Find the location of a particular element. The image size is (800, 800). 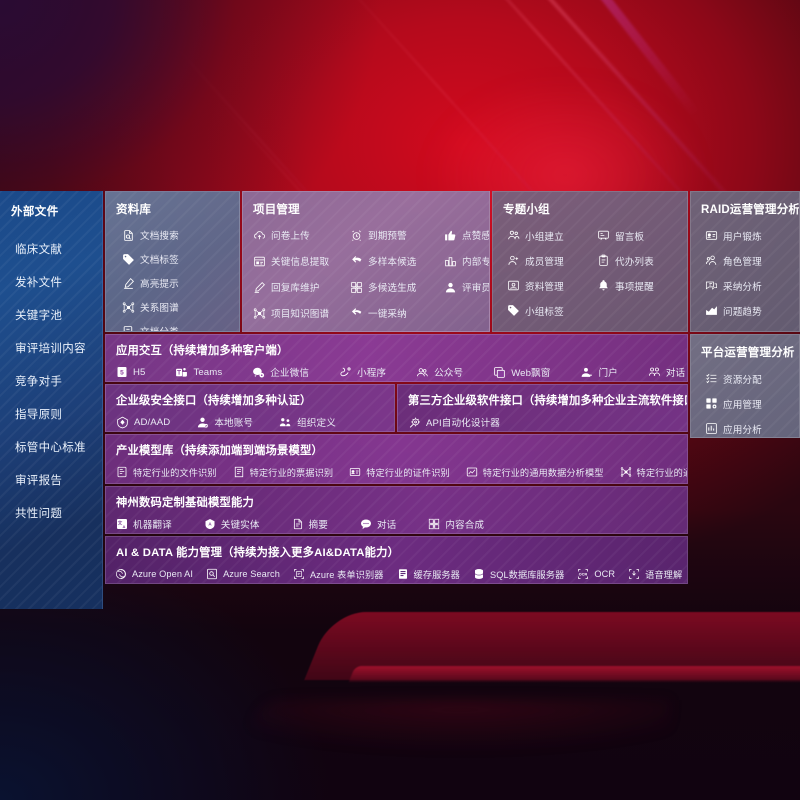

bell-icon is located at coordinates (603, 285).